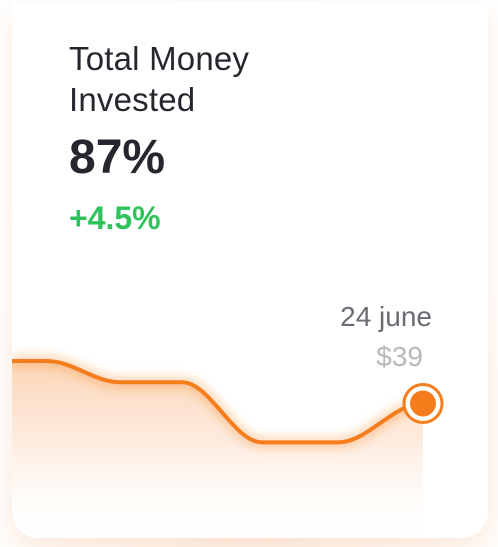  Describe the element at coordinates (159, 79) in the screenshot. I see `card-title: Total Money Invested` at that location.